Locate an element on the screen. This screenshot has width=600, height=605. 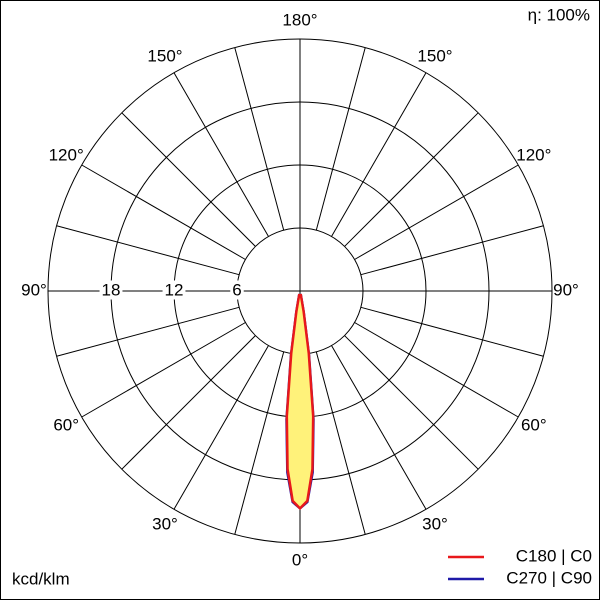
r-tick-label: 18 is located at coordinates (111, 289).